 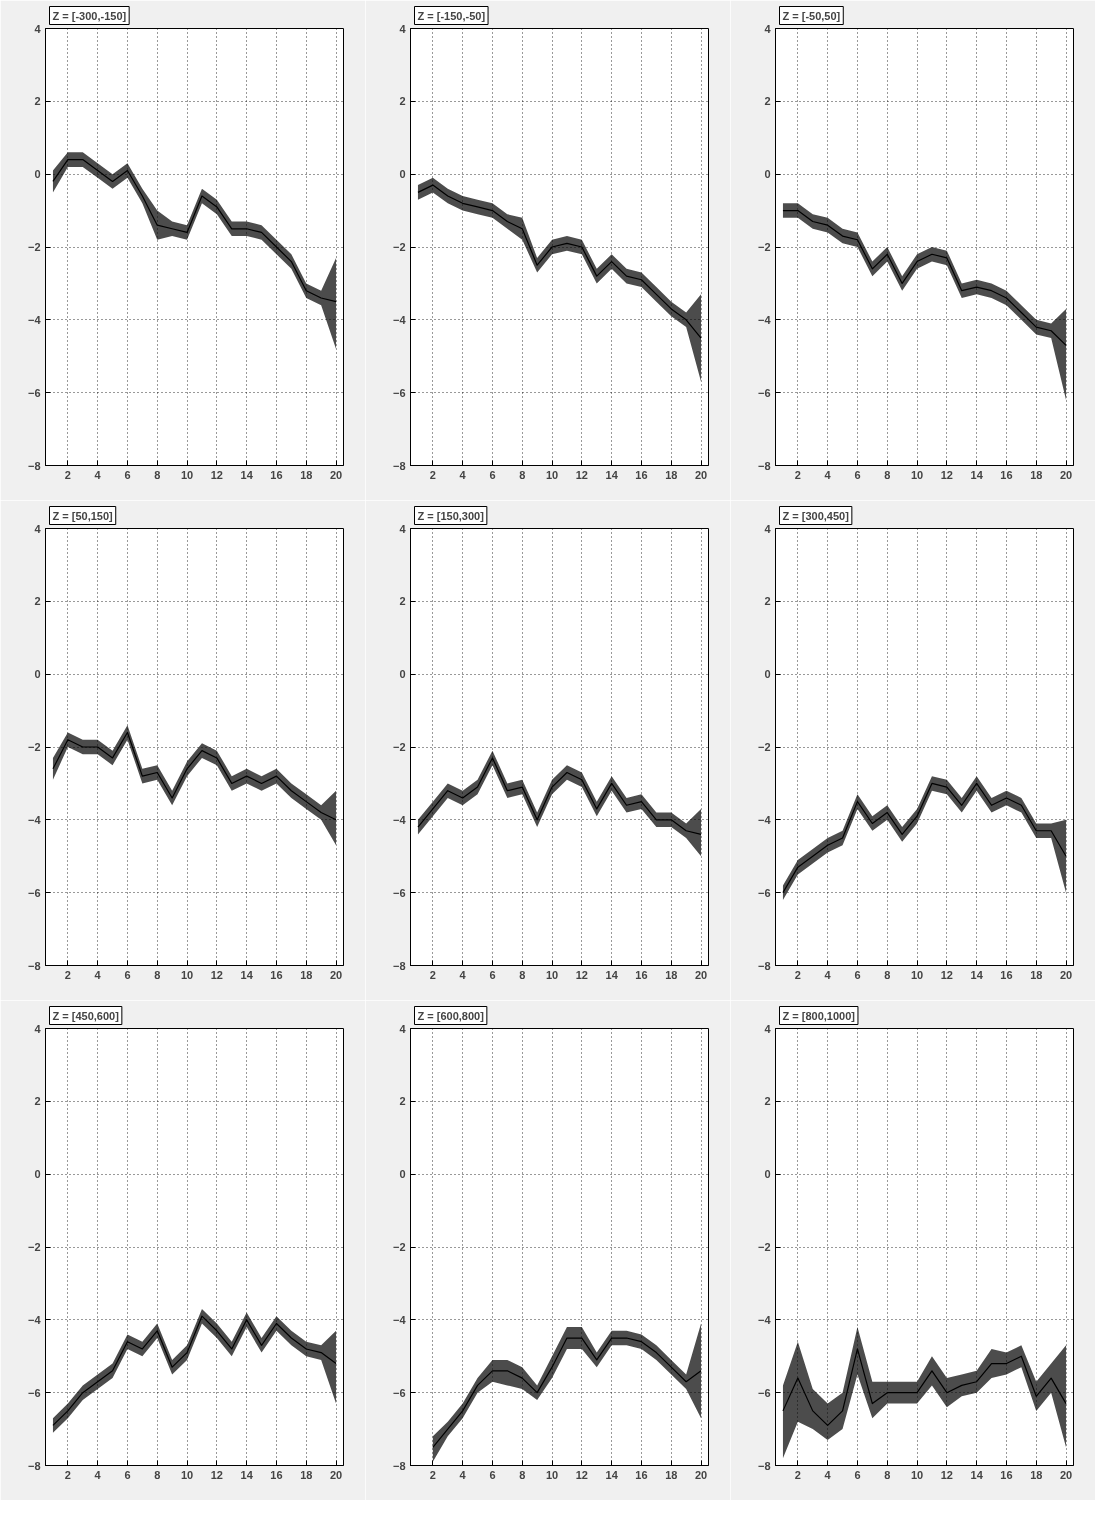 I want to click on chart-title: Z = [50,150], so click(x=83, y=515).